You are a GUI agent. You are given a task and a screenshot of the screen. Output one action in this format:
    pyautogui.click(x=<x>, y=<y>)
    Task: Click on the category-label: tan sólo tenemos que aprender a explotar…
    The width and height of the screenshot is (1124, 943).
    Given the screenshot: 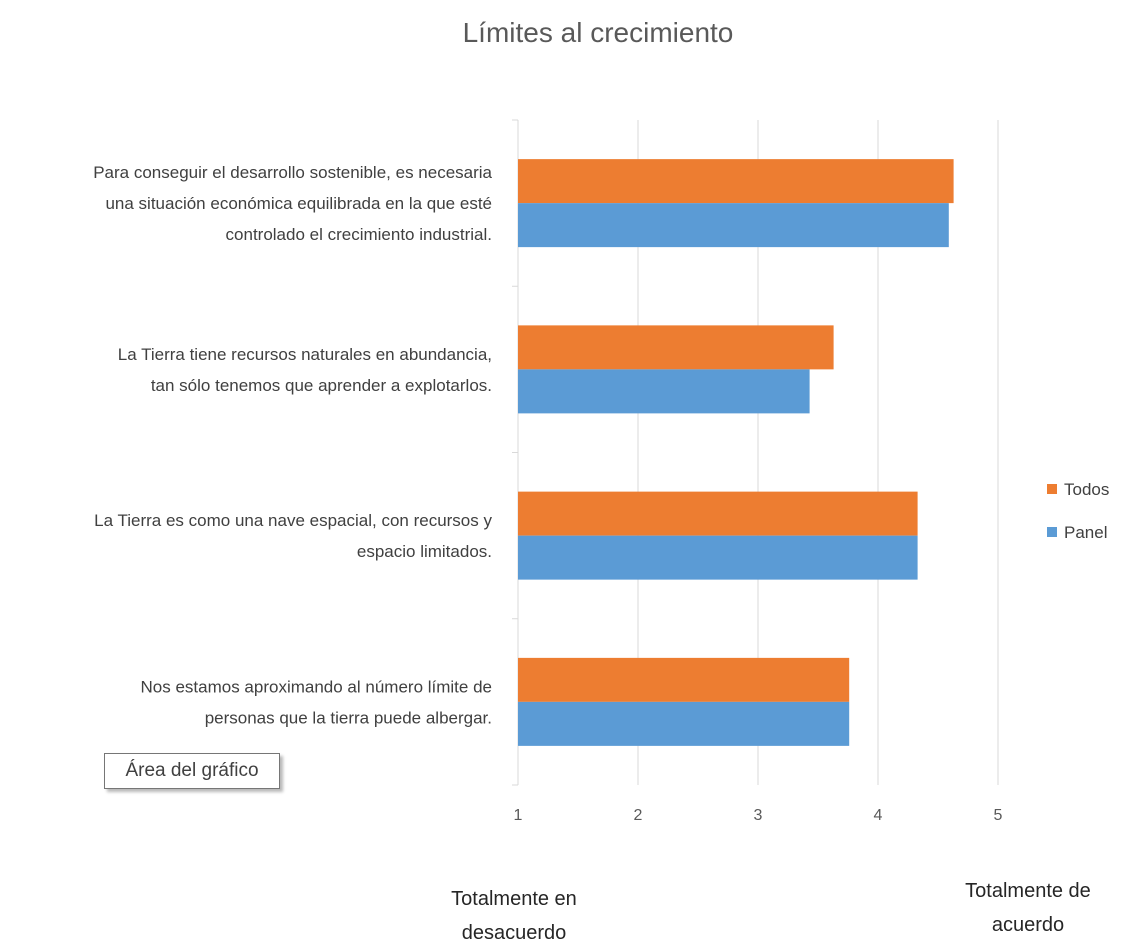 What is the action you would take?
    pyautogui.click(x=321, y=385)
    